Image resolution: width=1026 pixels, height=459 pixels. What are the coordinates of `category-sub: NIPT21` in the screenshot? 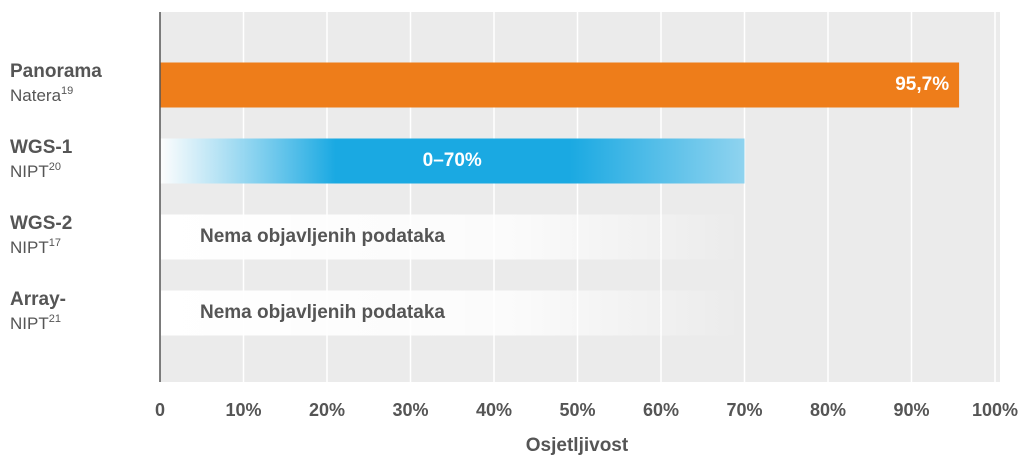 It's located at (35, 323).